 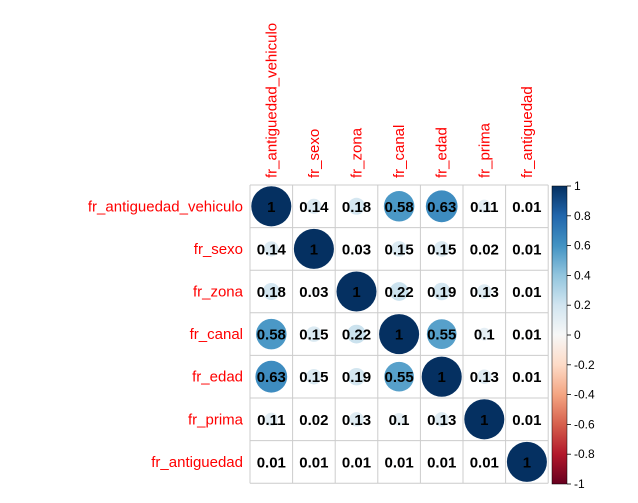 I want to click on corr-circle-fr_canal-fr_zona, so click(x=356, y=334).